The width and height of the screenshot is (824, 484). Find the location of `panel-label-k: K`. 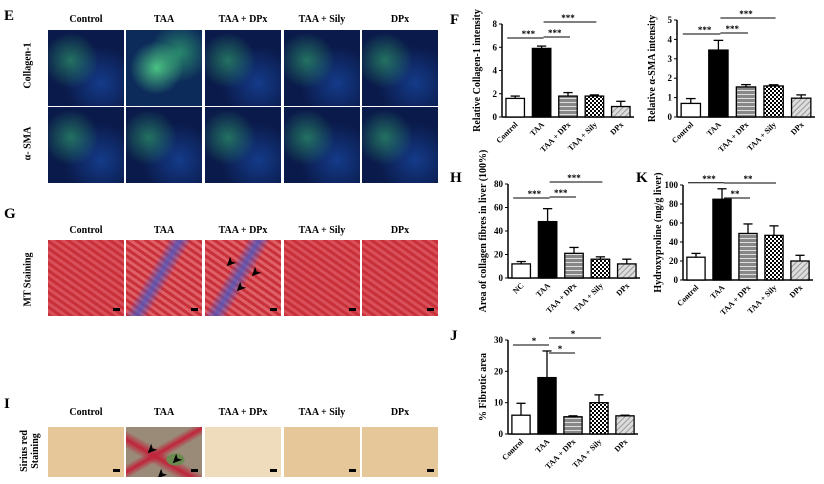

panel-label-k: K is located at coordinates (642, 178).